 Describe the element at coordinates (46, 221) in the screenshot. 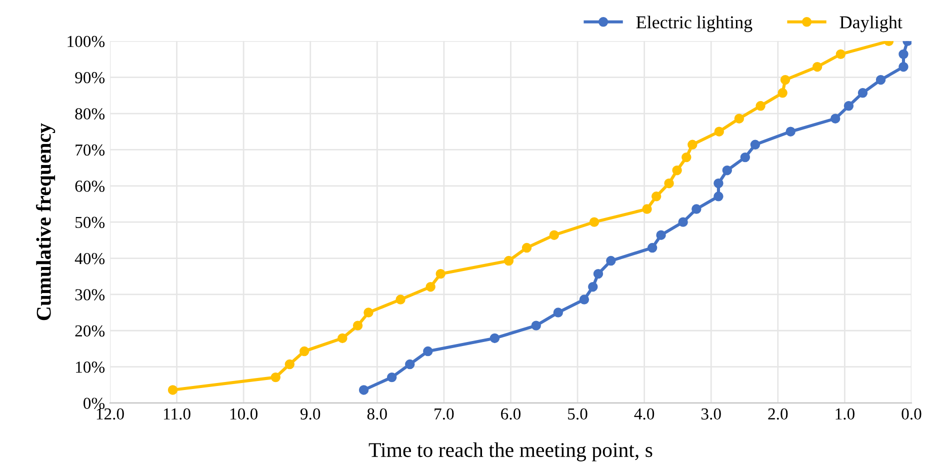

I see `y-axis-title: Cumulative frequency` at that location.